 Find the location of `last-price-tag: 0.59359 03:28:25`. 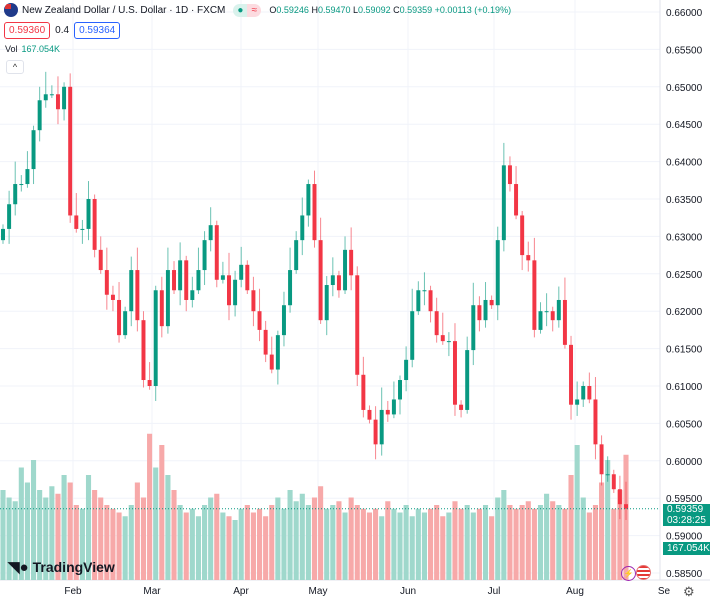

last-price-tag: 0.59359 03:28:25 is located at coordinates (686, 515).